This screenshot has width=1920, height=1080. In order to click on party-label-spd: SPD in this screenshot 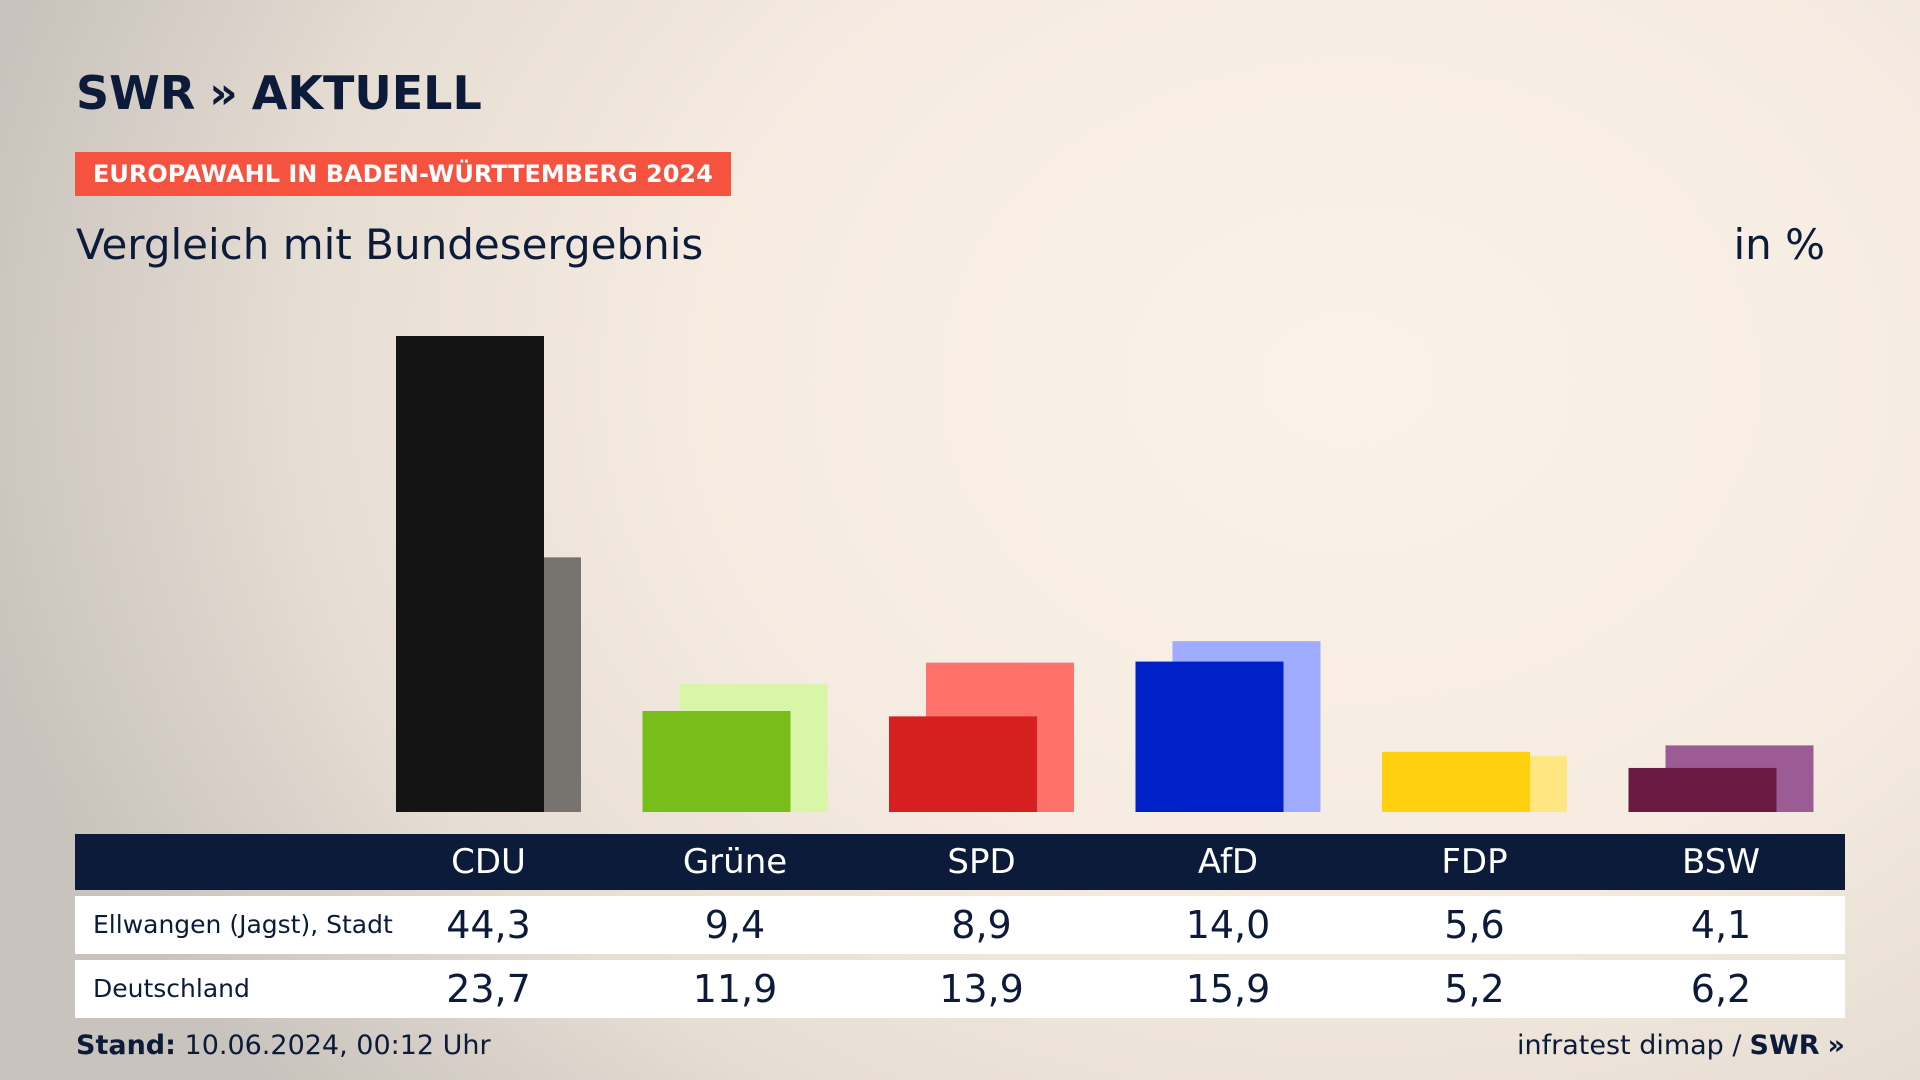, I will do `click(981, 862)`.